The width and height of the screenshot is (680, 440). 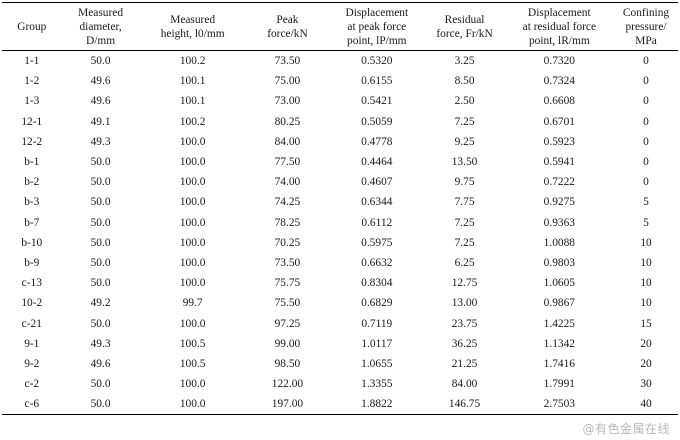 What do you see at coordinates (287, 343) in the screenshot?
I see `cell-peak-force: 99.00` at bounding box center [287, 343].